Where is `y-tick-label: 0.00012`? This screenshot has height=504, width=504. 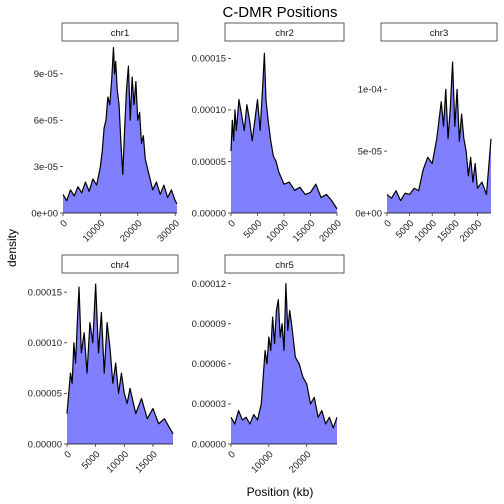 y-tick-label: 0.00012 is located at coordinates (209, 284).